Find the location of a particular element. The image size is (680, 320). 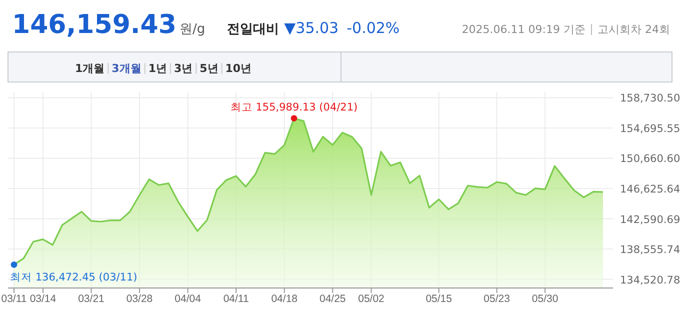

x-tick-label: 05/30 is located at coordinates (545, 299).